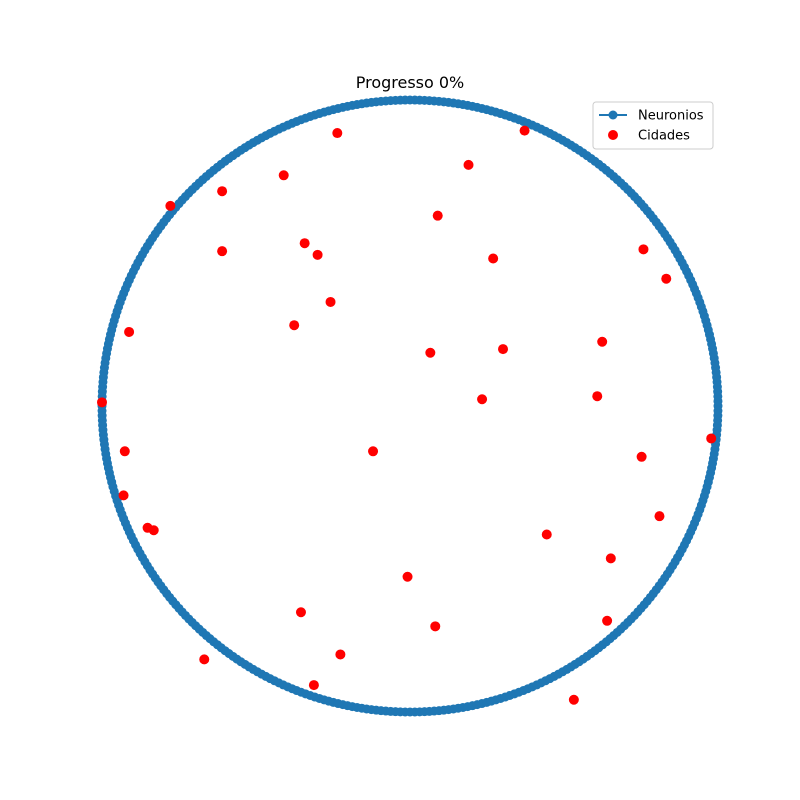 The height and width of the screenshot is (800, 800). Describe the element at coordinates (613, 135) in the screenshot. I see `legend-cidades-marker` at that location.